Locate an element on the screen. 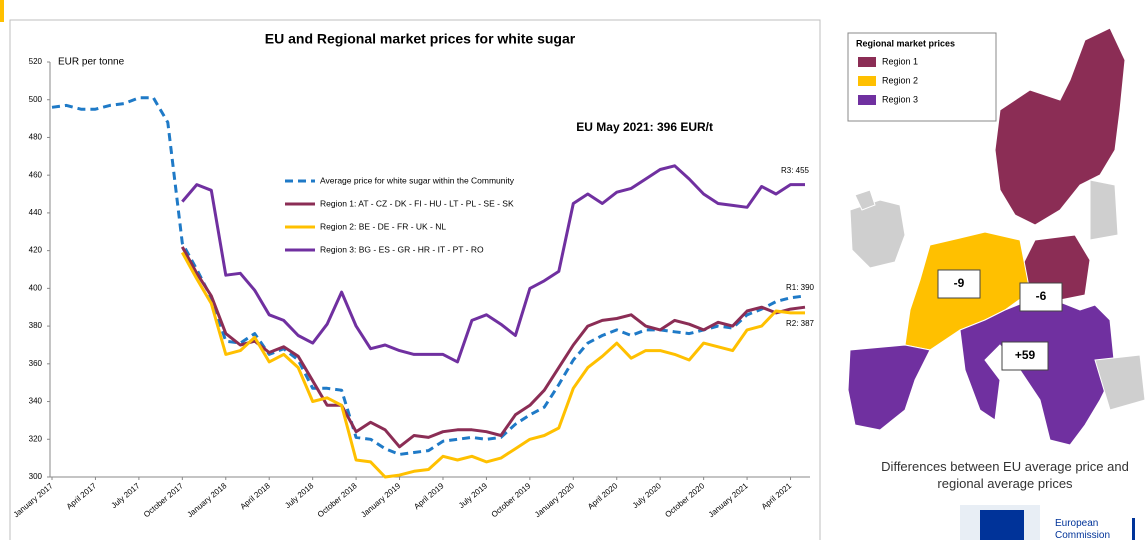  logo-flag is located at coordinates (1002, 525).